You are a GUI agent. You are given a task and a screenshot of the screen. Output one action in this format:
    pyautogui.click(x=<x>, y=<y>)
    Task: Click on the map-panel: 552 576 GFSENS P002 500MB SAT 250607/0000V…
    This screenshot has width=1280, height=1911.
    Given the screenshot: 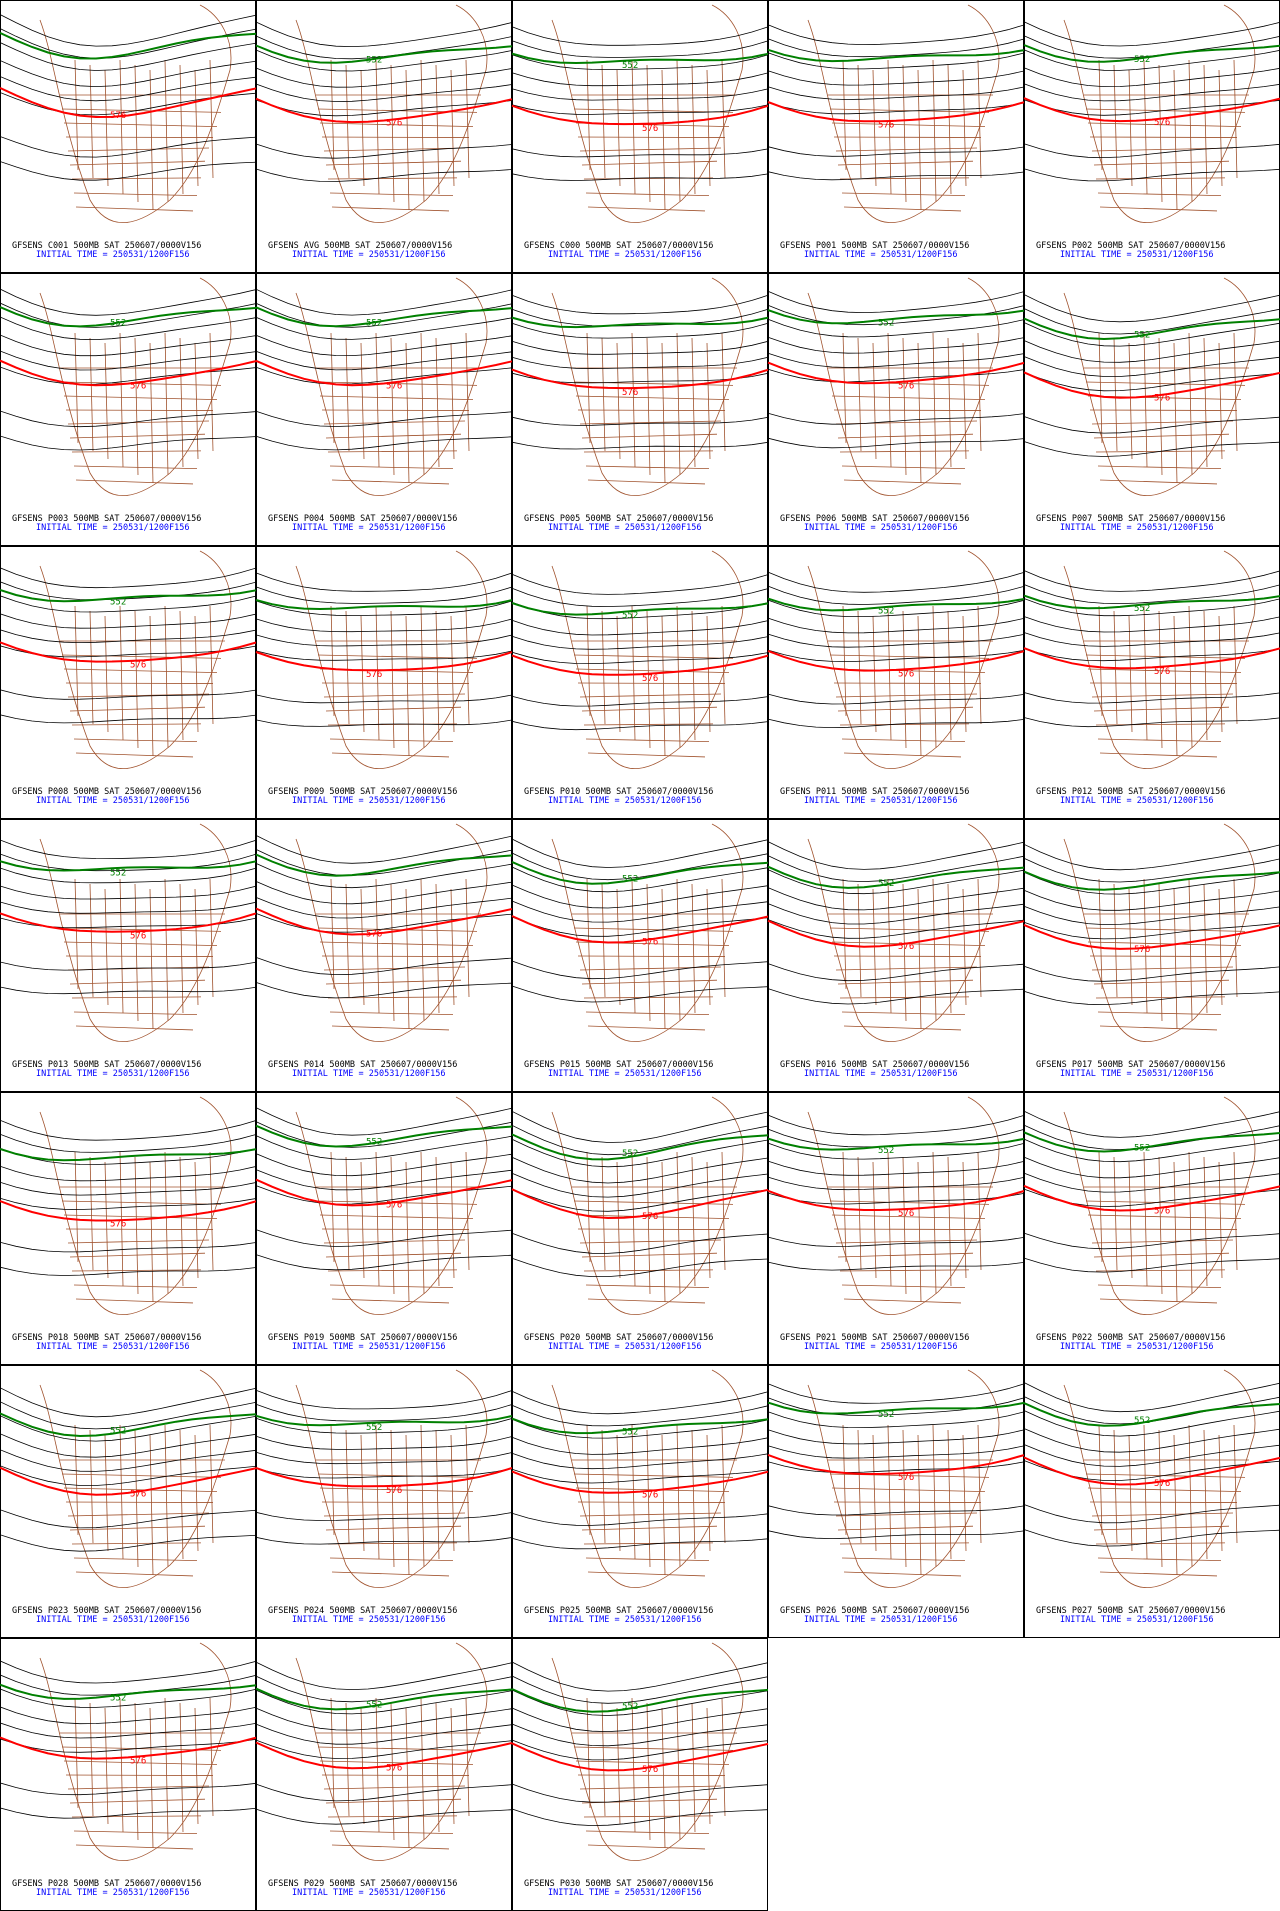 What is the action you would take?
    pyautogui.click(x=1151, y=136)
    